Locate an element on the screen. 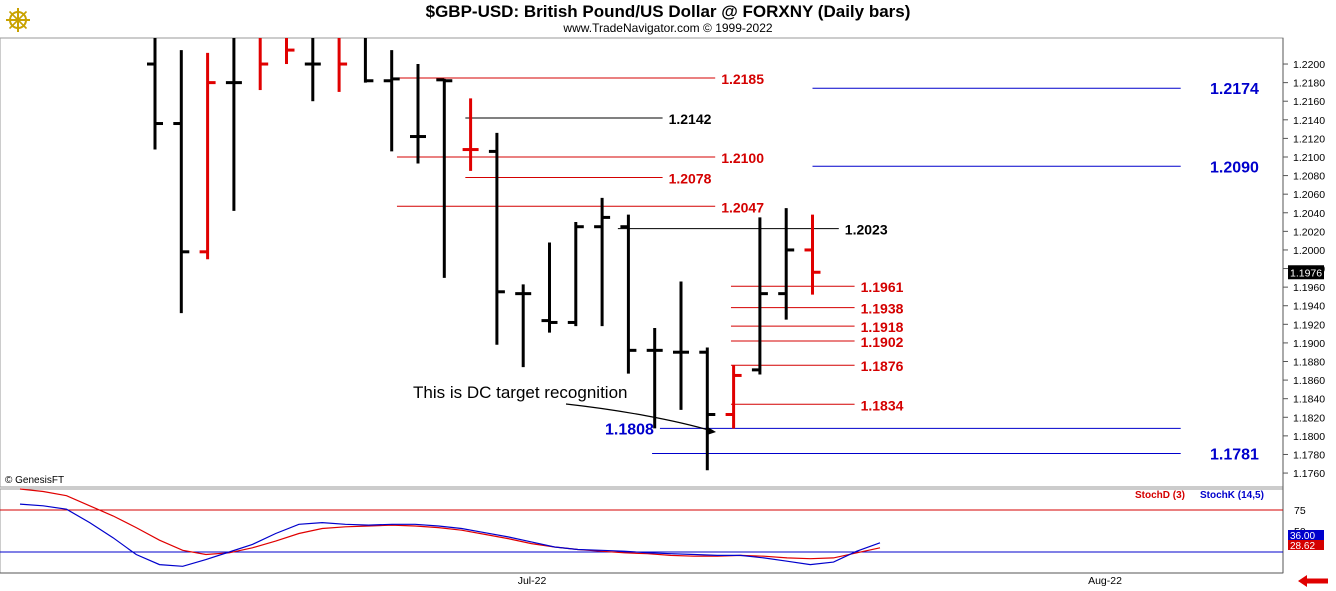 This screenshot has width=1336, height=591. level-label: 1.1876 is located at coordinates (882, 366).